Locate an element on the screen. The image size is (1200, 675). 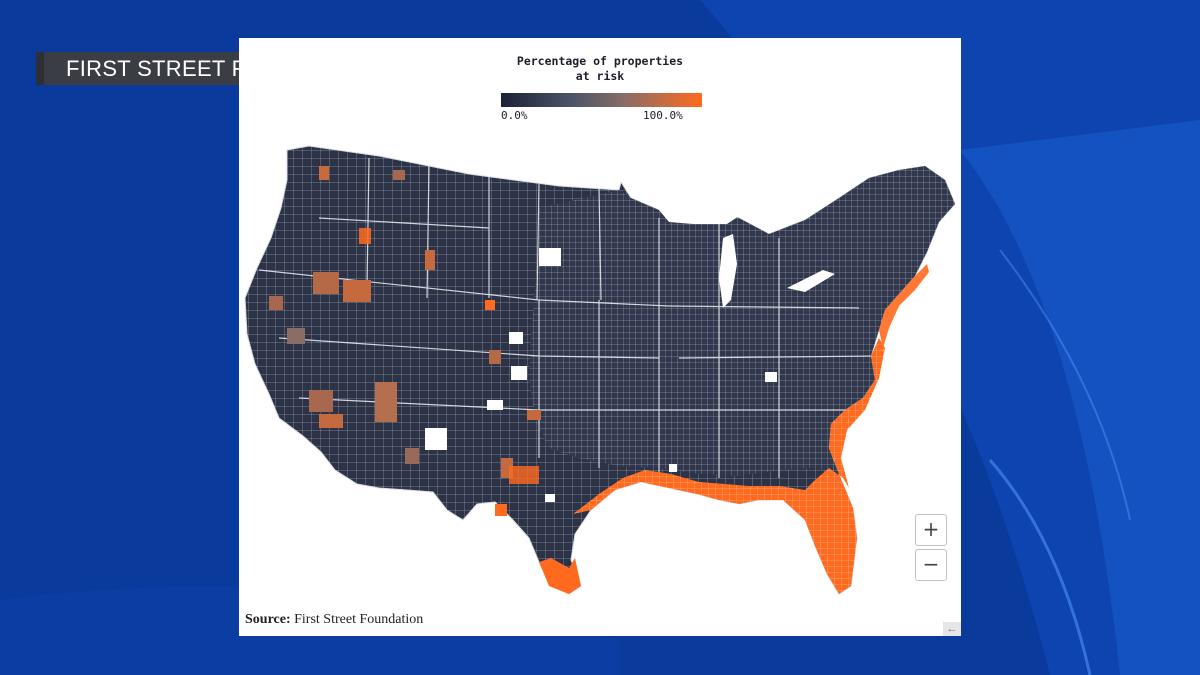
legend-color-ramp is located at coordinates (601, 100).